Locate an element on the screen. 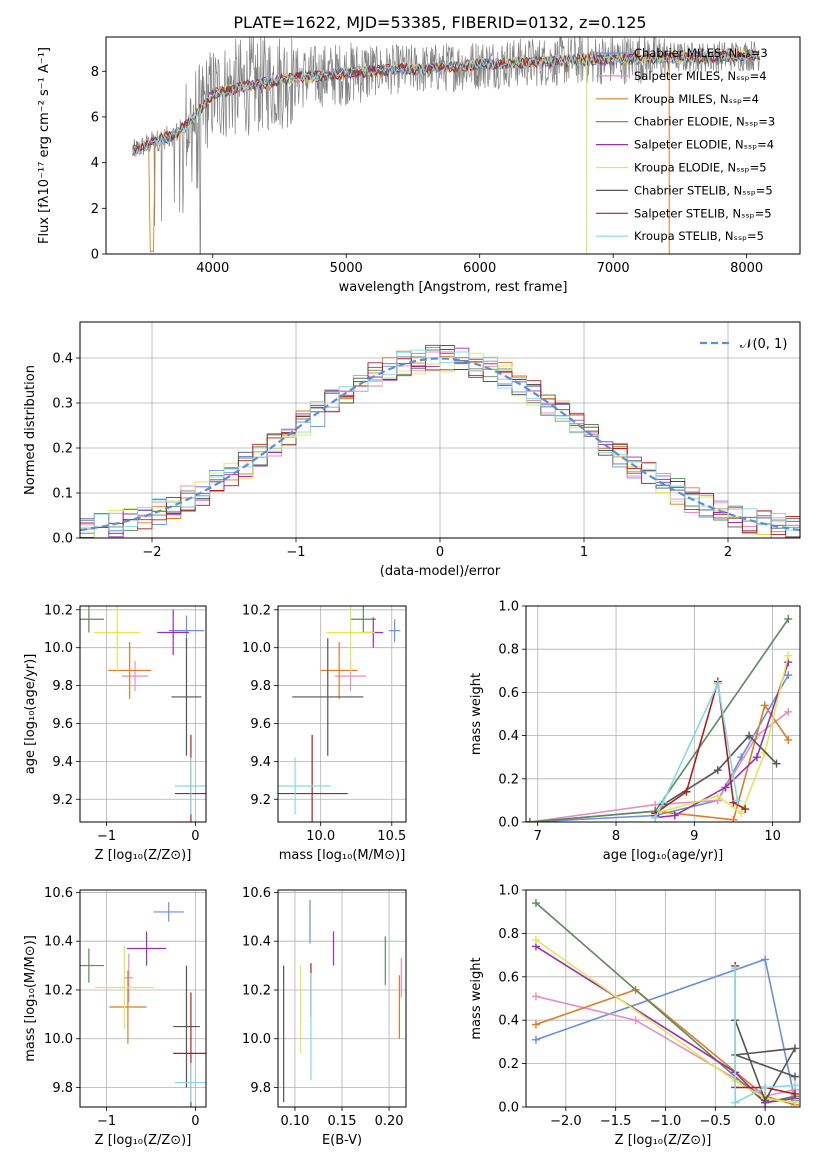 This screenshot has height=1170, width=819. y-tick-label: 9.2 is located at coordinates (62, 800).